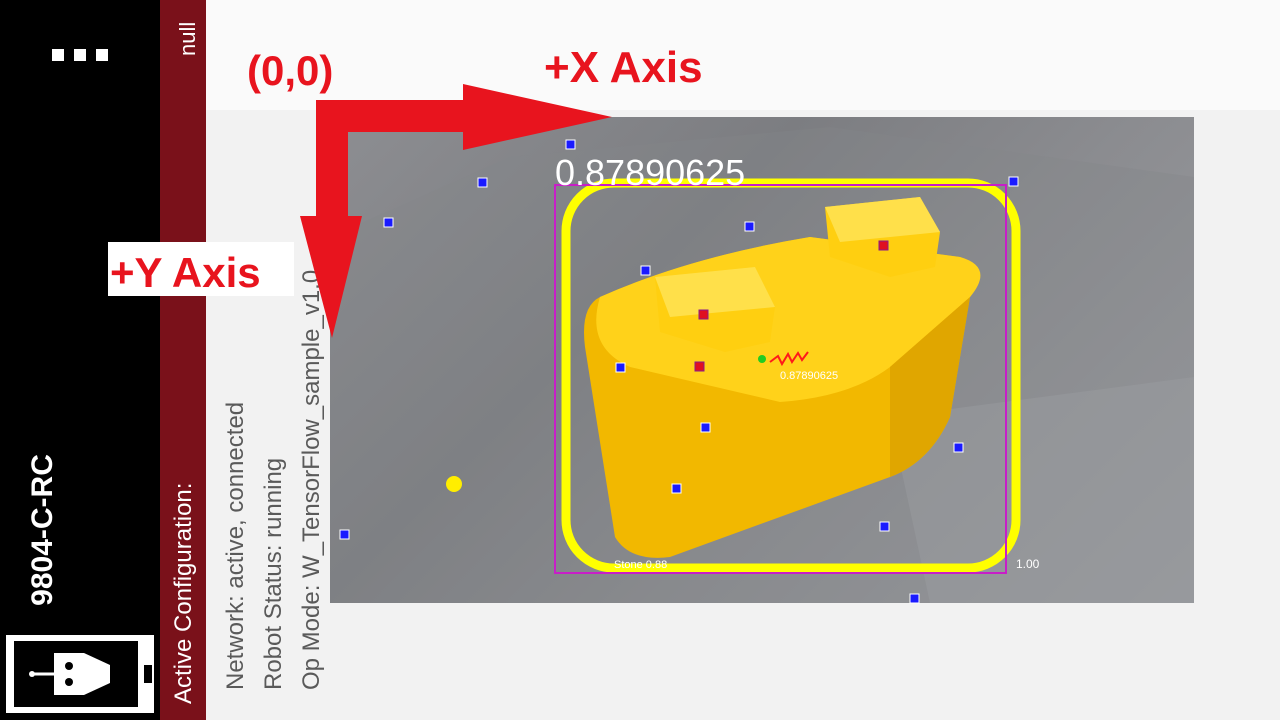 The width and height of the screenshot is (1280, 720). I want to click on config-bar, so click(183, 360).